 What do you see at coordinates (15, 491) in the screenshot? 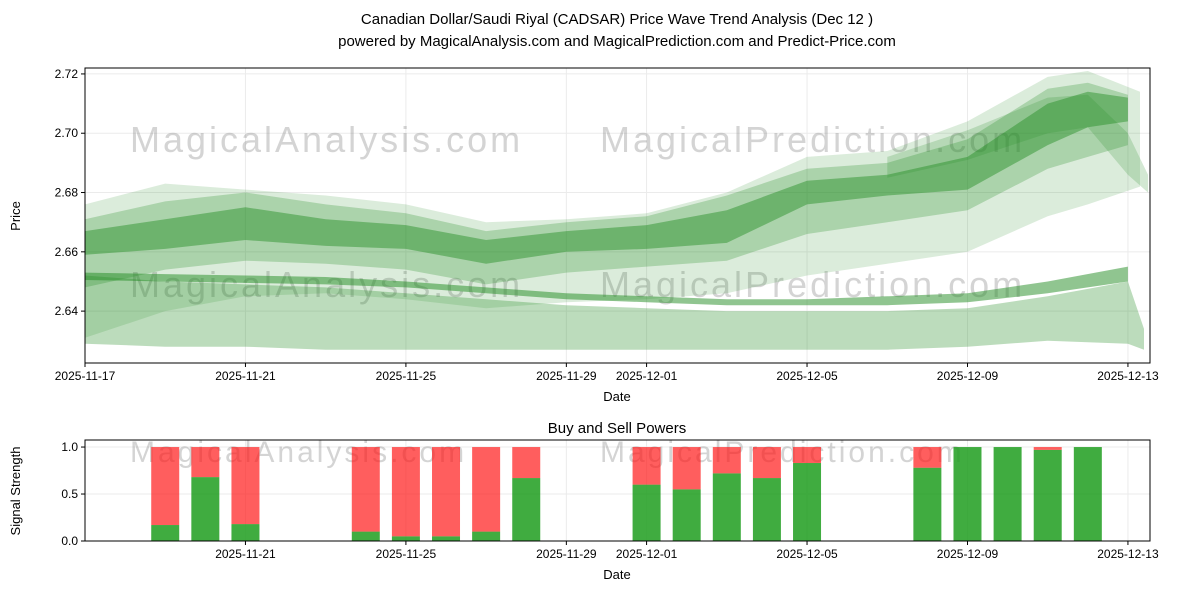
I see `signal-axis-label: Signal Strength` at bounding box center [15, 491].